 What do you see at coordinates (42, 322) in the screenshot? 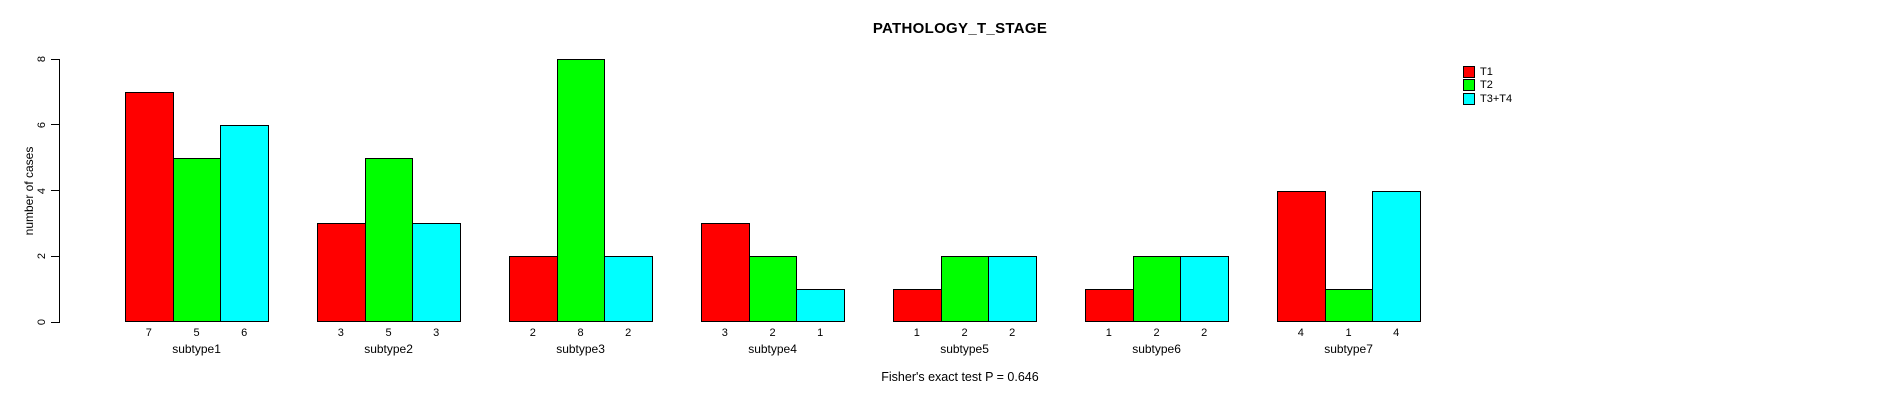
I see `y-axis-tick-label: 0` at bounding box center [42, 322].